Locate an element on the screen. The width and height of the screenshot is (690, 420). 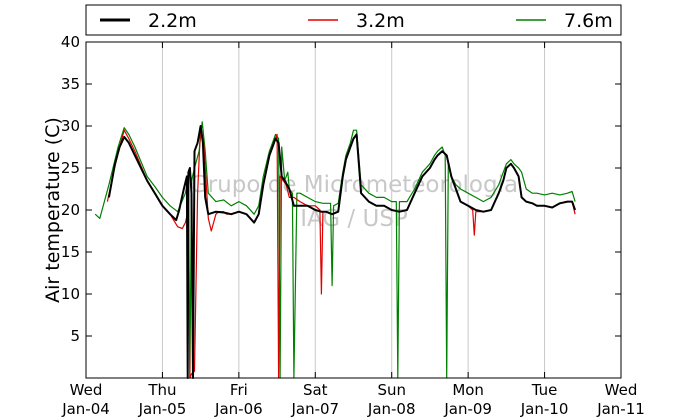
x-tick-label-date: Jan-08 is located at coordinates (391, 409).